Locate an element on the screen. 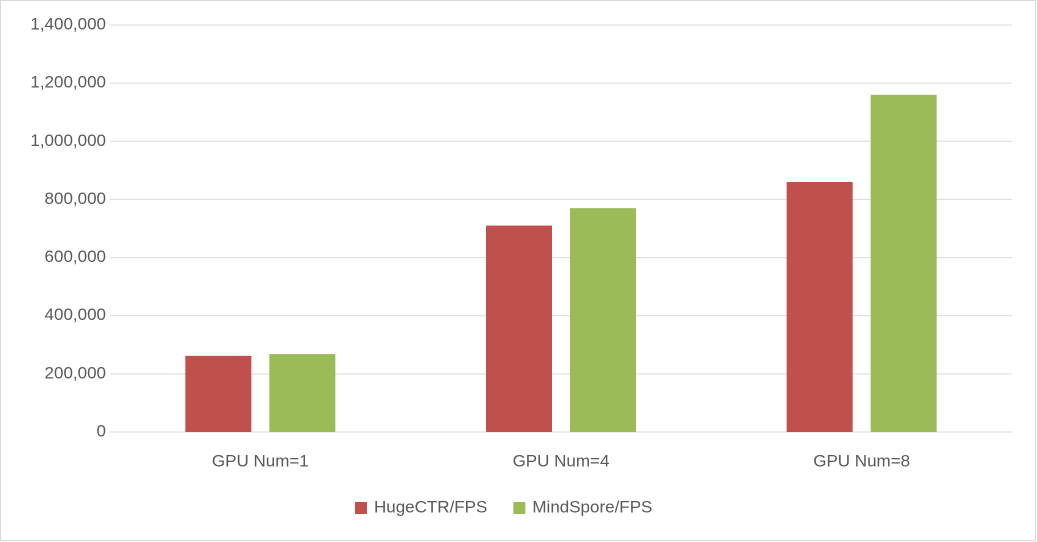  y-tick-label: 800,000 is located at coordinates (75, 198).